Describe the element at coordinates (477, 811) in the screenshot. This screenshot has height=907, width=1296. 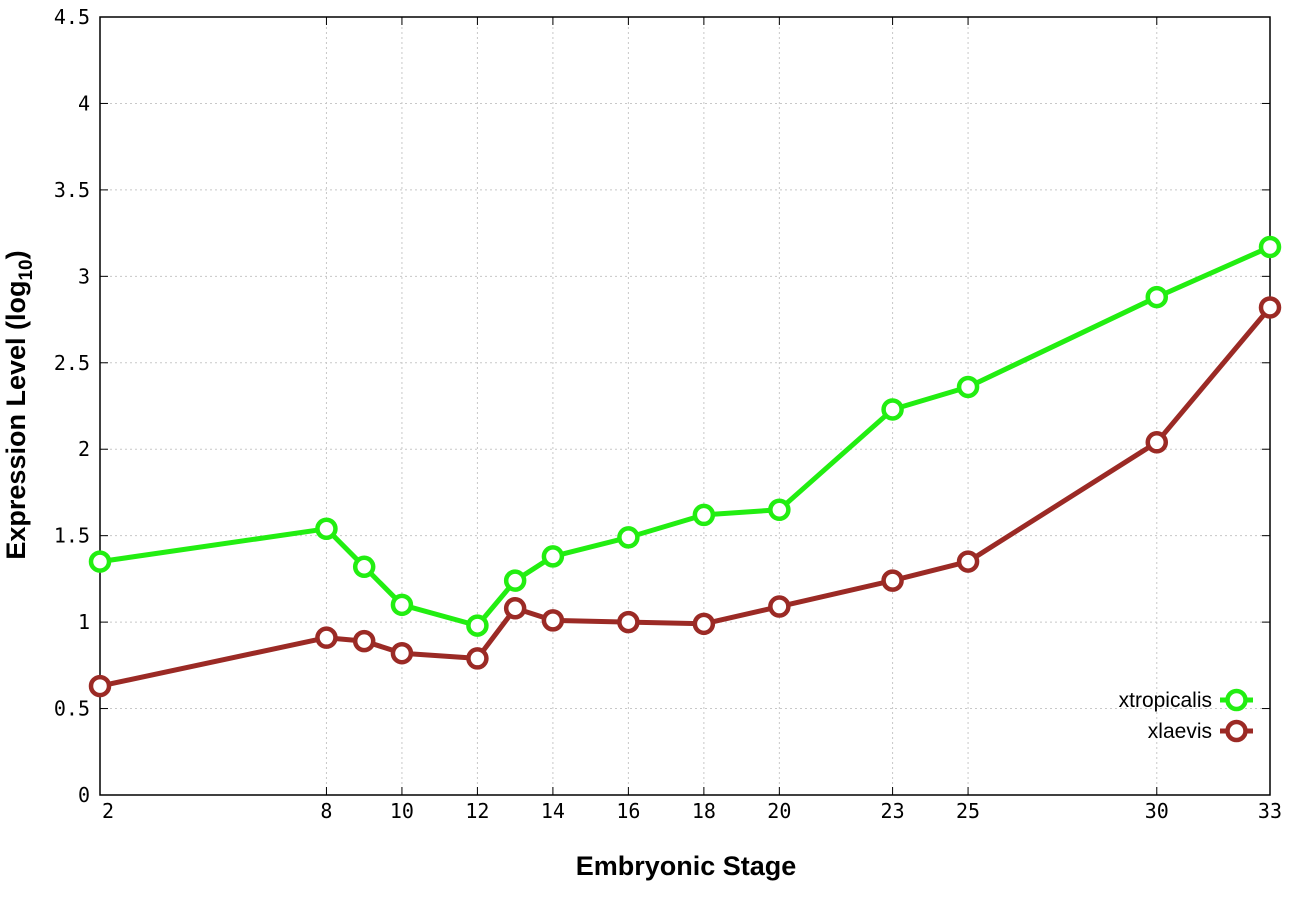
I see `x-tick-label: 12` at that location.